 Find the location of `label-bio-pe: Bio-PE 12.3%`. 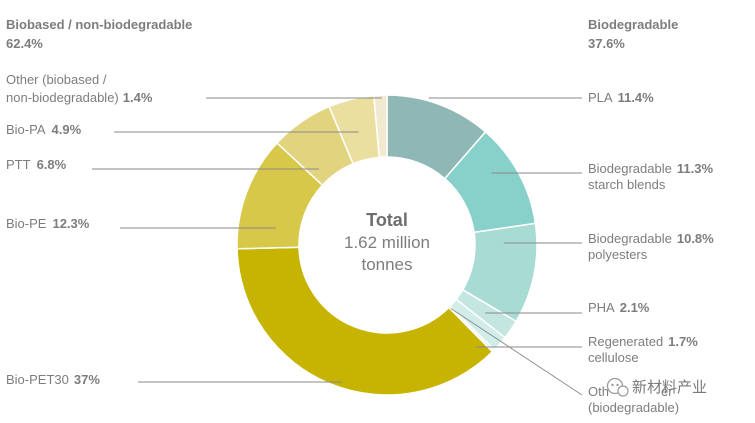

label-bio-pe: Bio-PE 12.3% is located at coordinates (48, 223).